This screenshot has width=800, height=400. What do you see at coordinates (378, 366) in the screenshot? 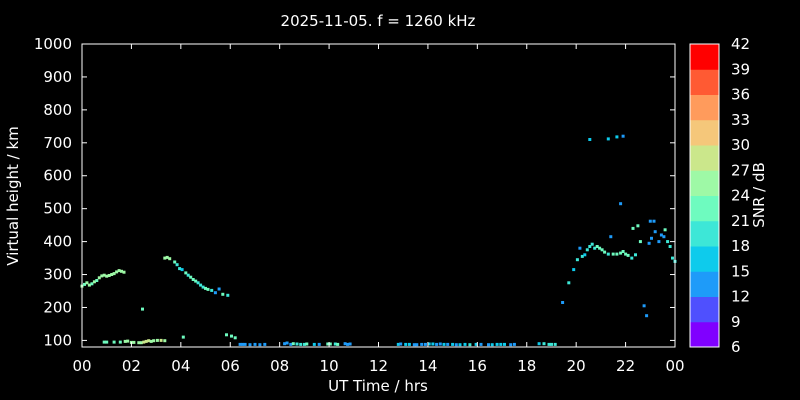
I see `x-tick-label: 12` at bounding box center [378, 366].